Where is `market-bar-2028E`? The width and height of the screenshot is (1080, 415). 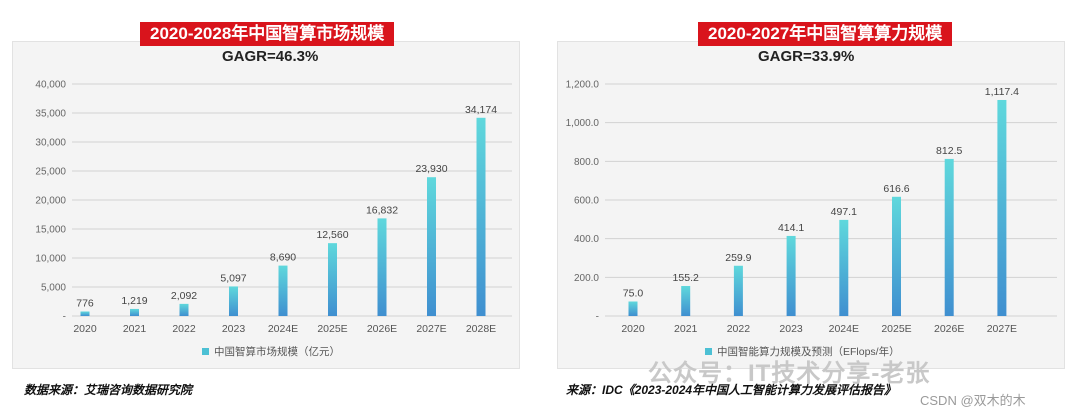 market-bar-2028E is located at coordinates (481, 216).